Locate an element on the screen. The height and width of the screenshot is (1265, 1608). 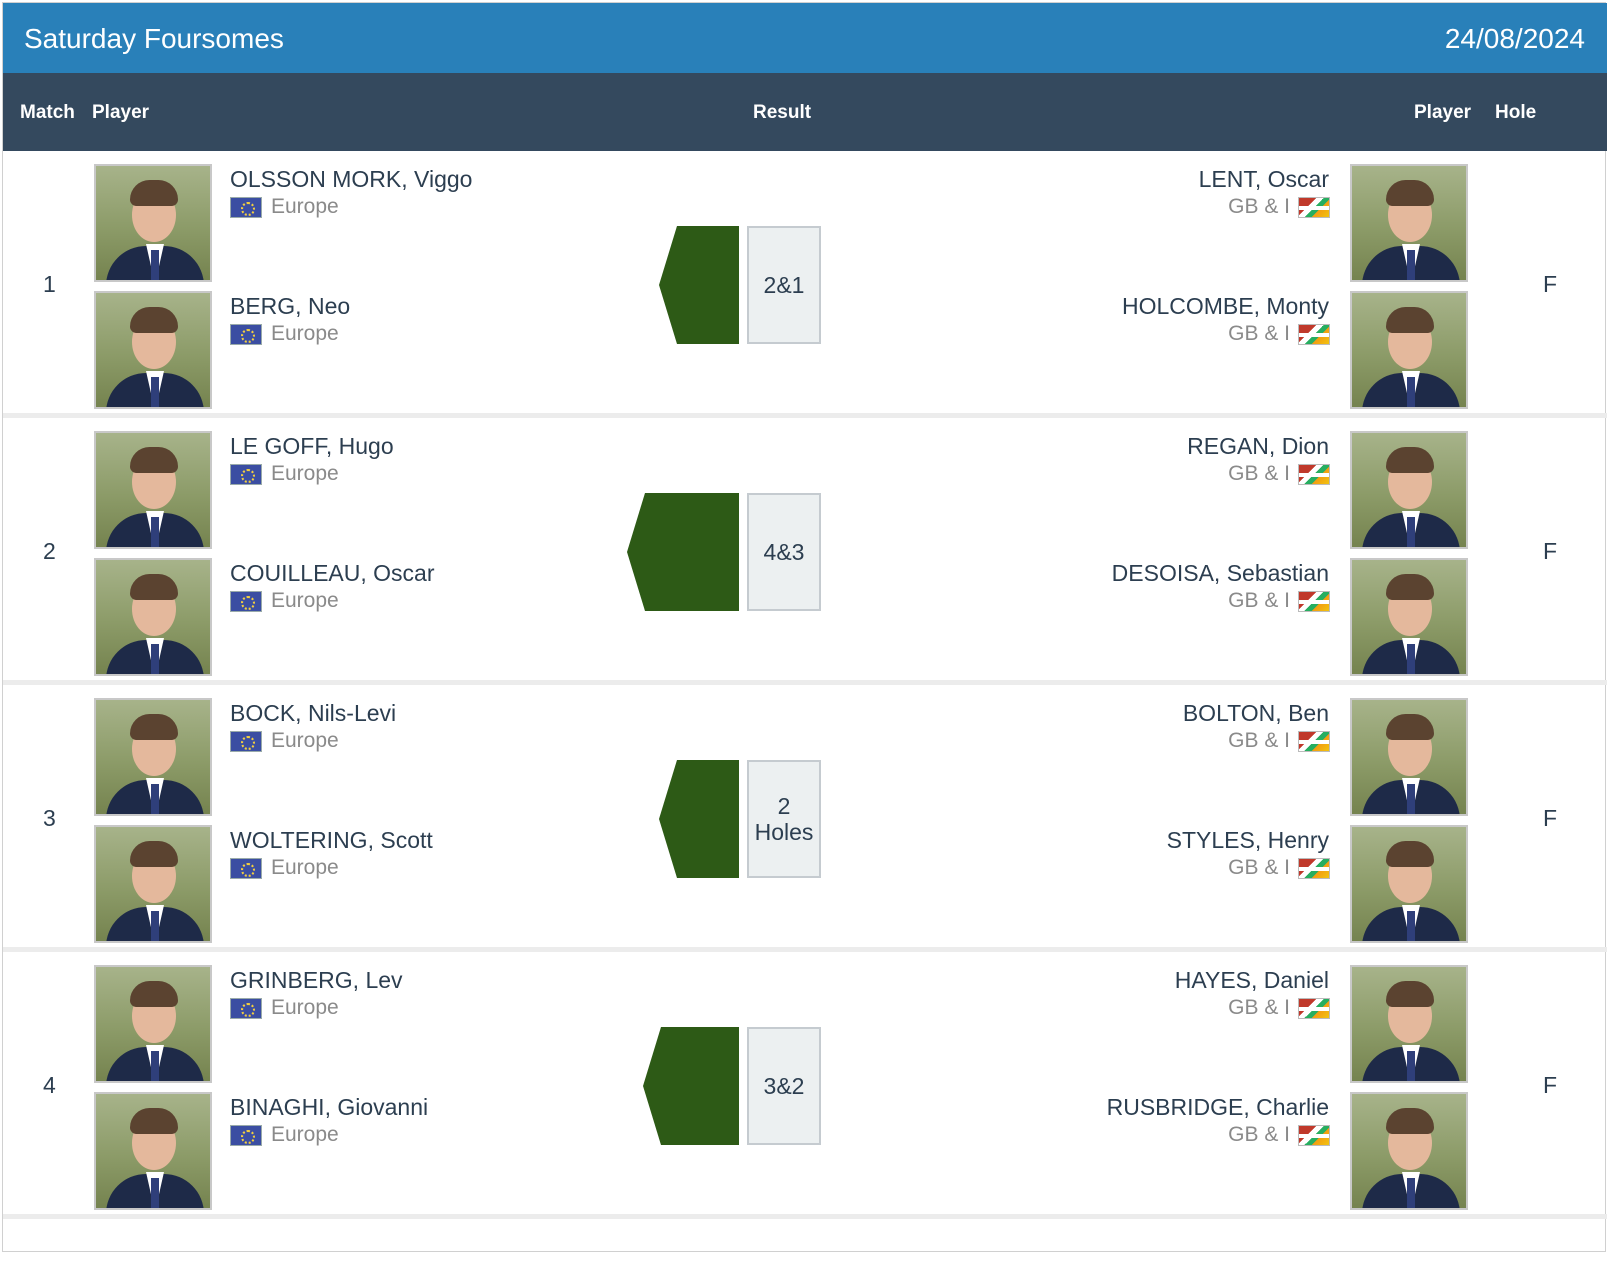
player-name-right: DESOISA, Sebastian is located at coordinates (1220, 573).